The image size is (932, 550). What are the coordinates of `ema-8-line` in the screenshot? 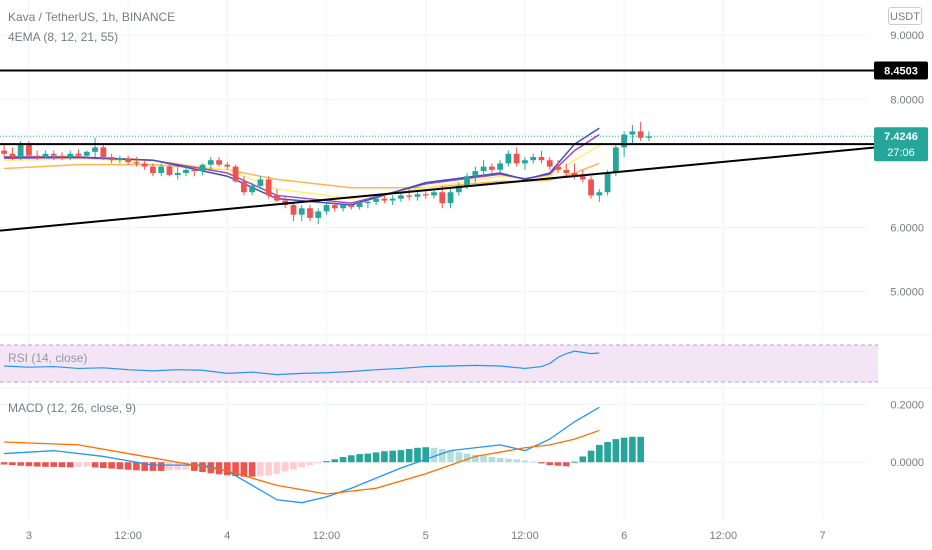 It's located at (302, 166).